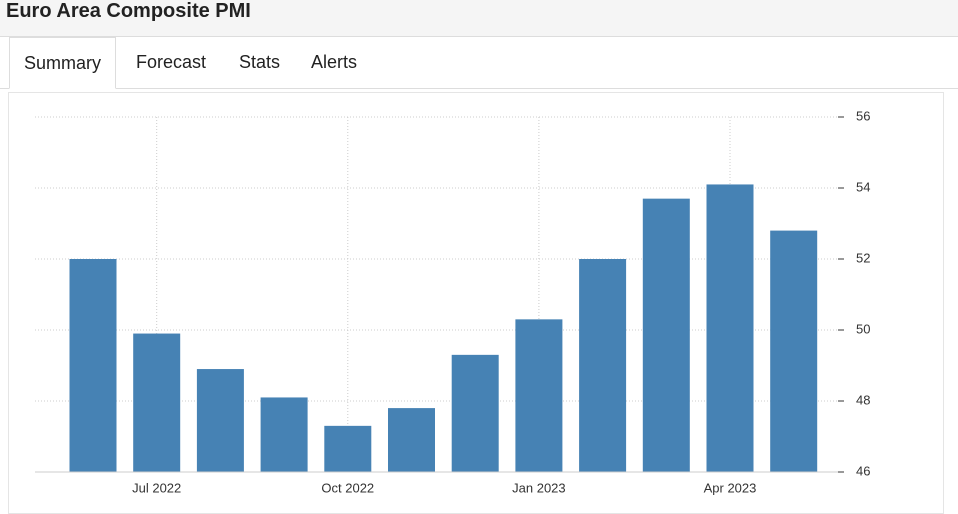 Image resolution: width=958 pixels, height=514 pixels. What do you see at coordinates (539, 487) in the screenshot?
I see `x-tick-label: Jan 2023` at bounding box center [539, 487].